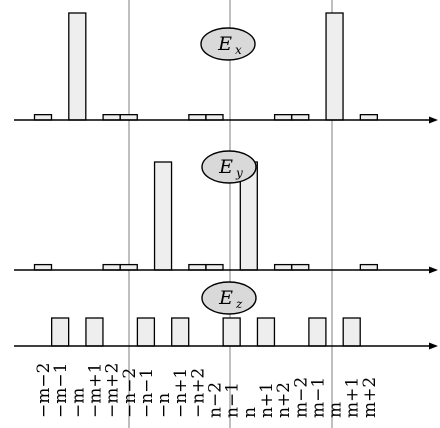 This screenshot has height=428, width=440. Describe the element at coordinates (113, 390) in the screenshot. I see `x-tick-label-5: −m+2` at that location.